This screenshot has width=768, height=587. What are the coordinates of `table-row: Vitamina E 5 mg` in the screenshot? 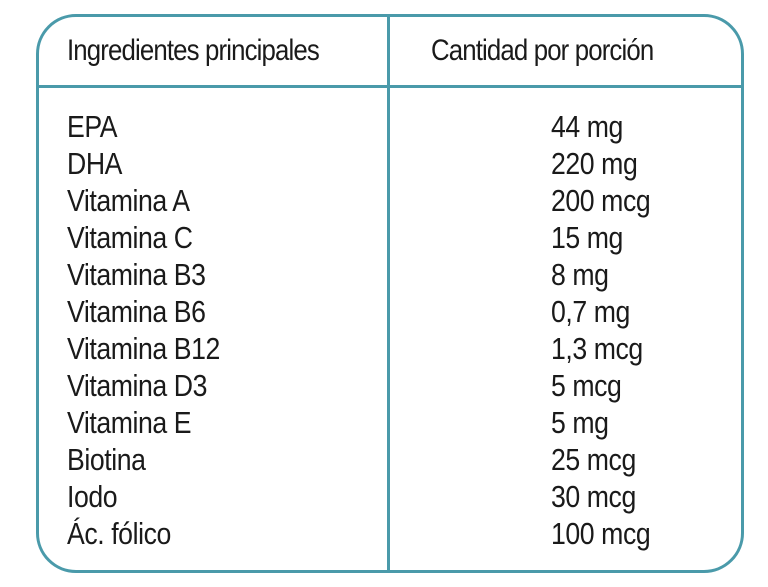 It's located at (390, 422).